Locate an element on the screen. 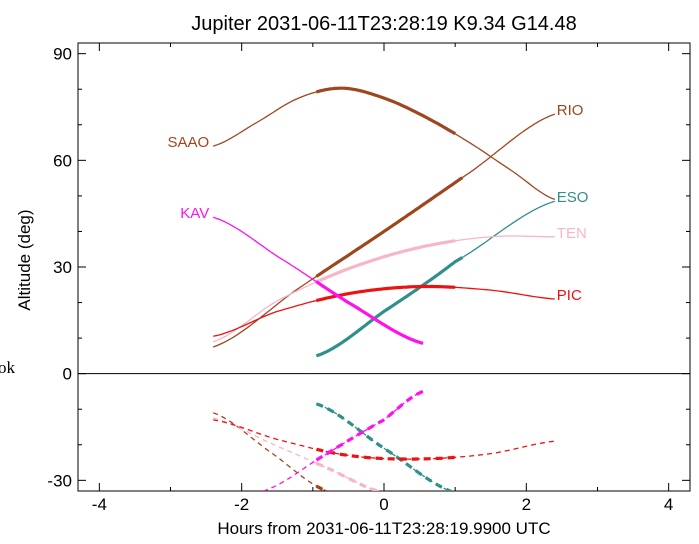 The height and width of the screenshot is (544, 699). series-saao-label: SAAO is located at coordinates (189, 142).